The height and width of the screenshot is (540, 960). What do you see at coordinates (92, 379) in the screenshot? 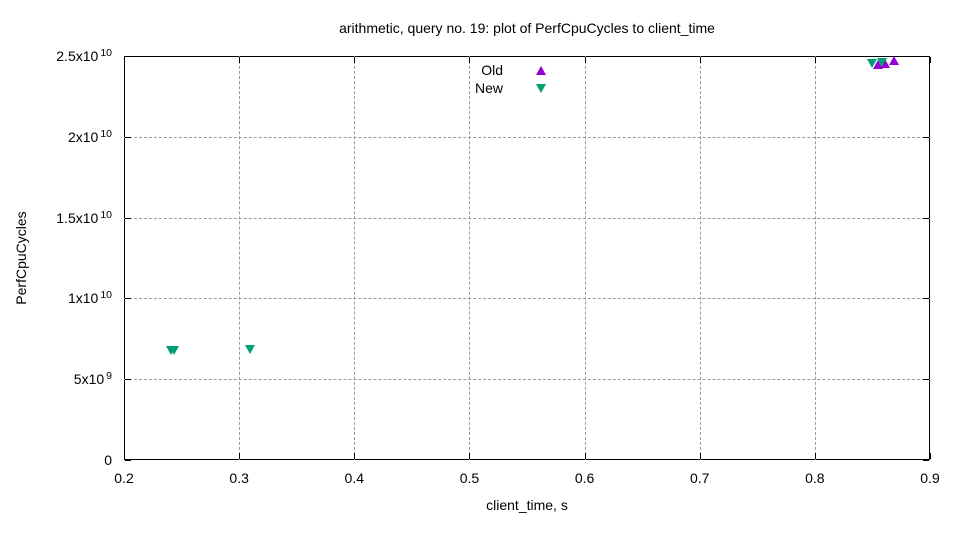
I see `y-tick-label: 5x10 9` at bounding box center [92, 379].